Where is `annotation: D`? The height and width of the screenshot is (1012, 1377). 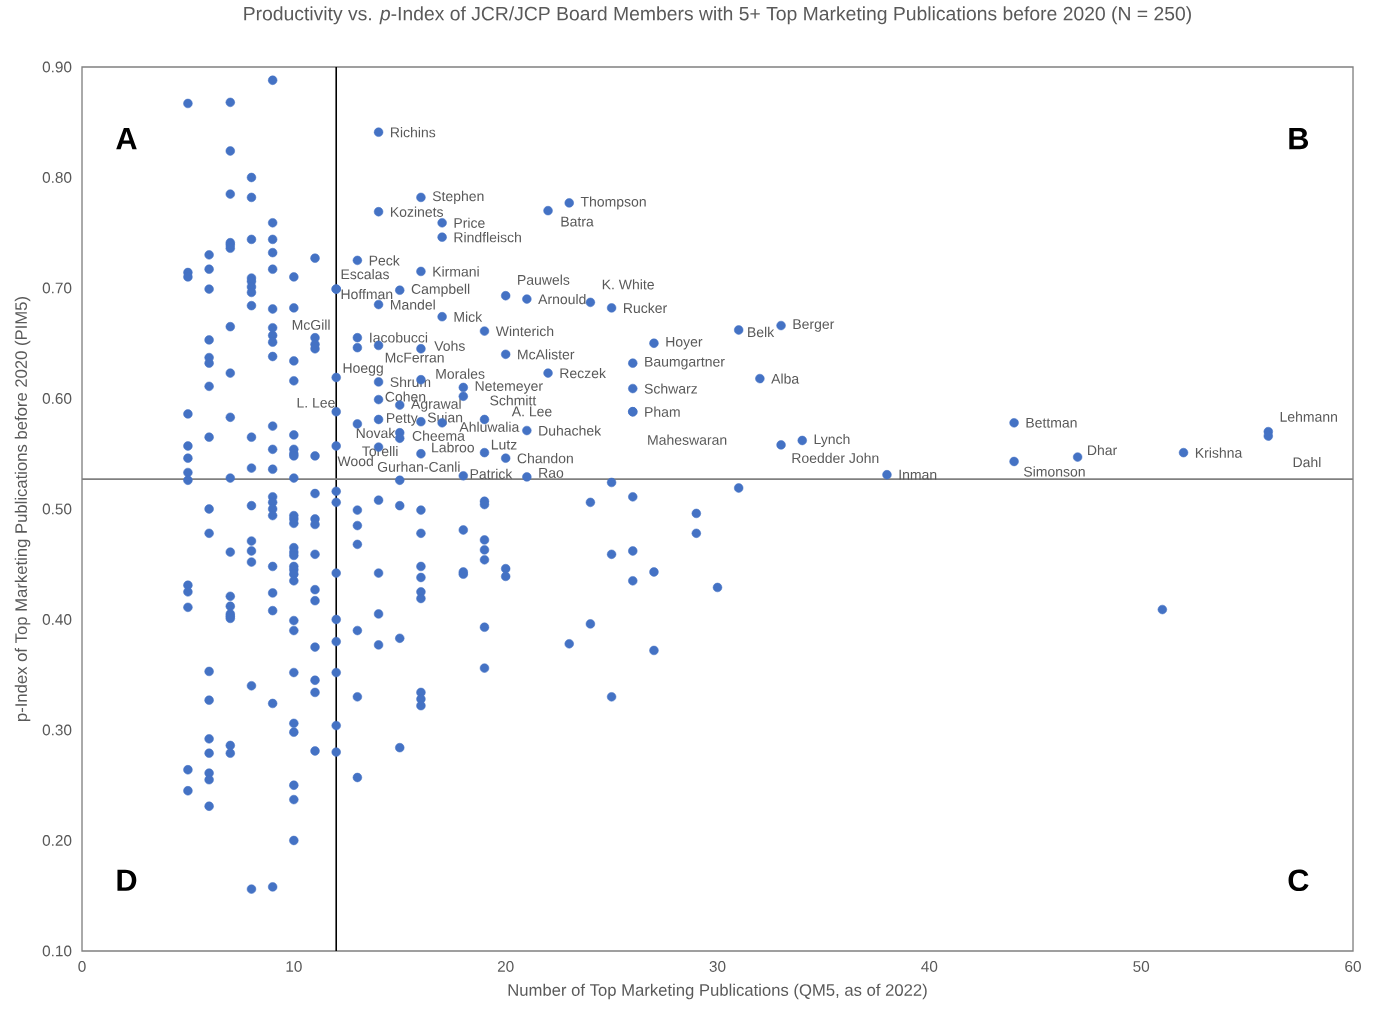 annotation: D is located at coordinates (127, 880).